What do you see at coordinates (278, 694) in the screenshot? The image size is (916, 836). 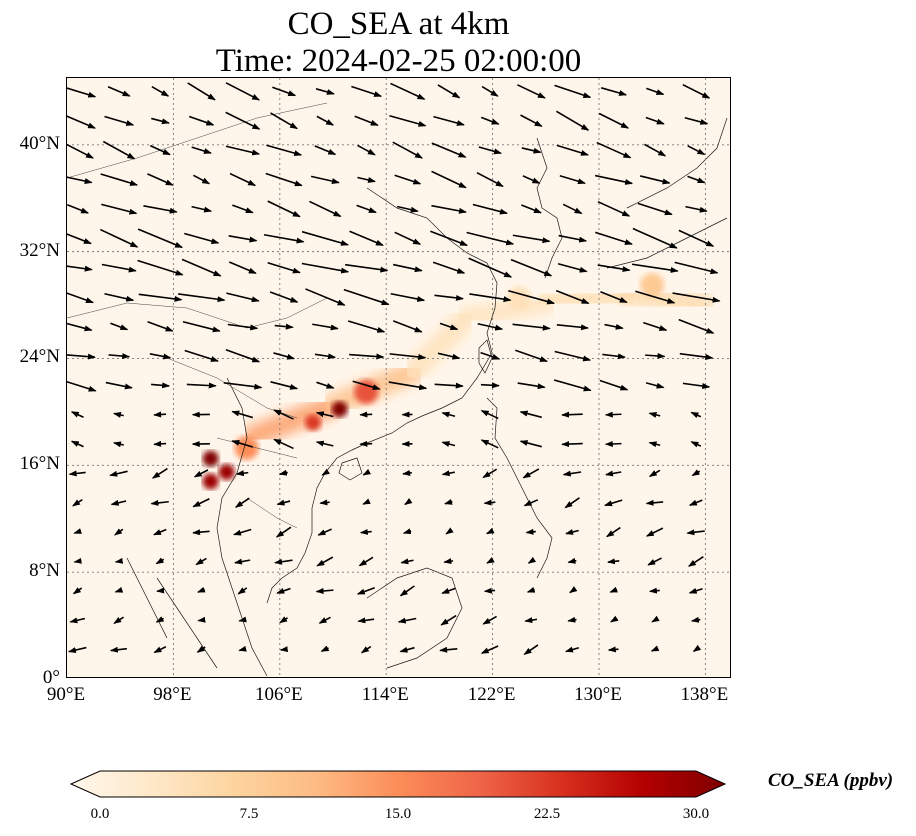 I see `x-tick-label: 106°E` at bounding box center [278, 694].